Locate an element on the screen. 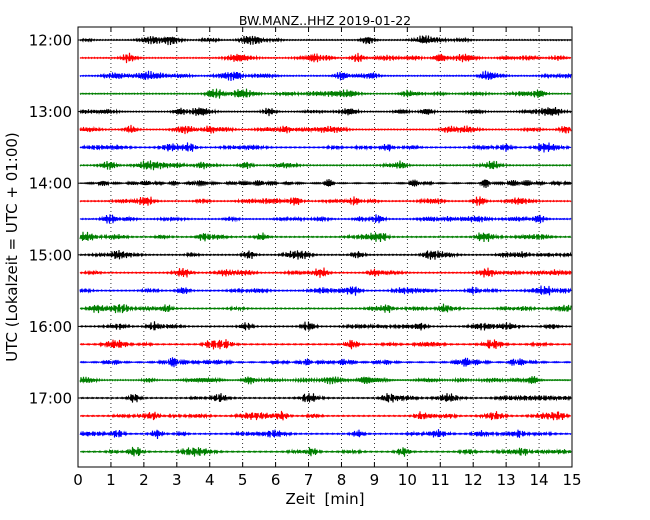 The image size is (650, 520). x-tick-label-3: 3 is located at coordinates (177, 480).